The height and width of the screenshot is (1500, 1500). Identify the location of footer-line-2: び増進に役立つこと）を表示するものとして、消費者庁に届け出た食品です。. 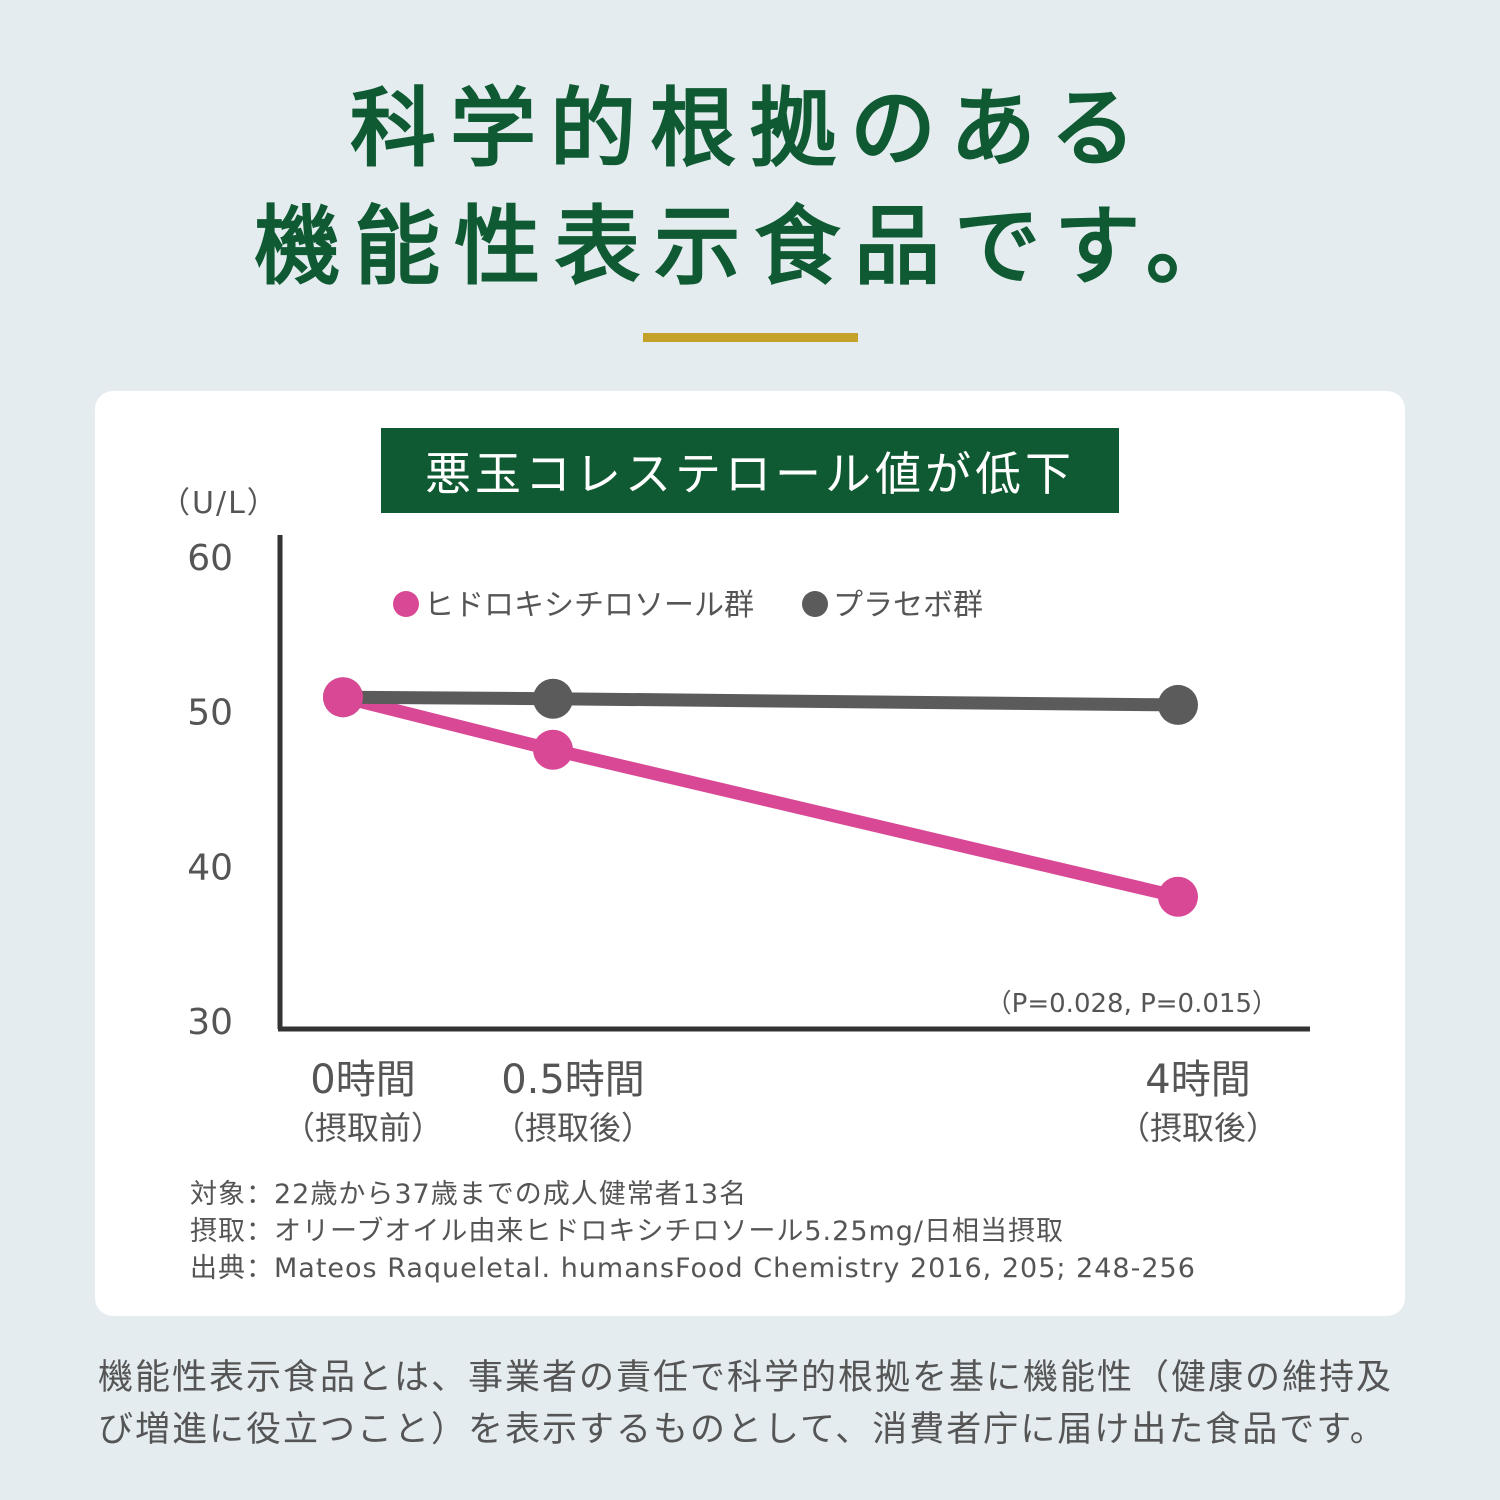
(742, 1430).